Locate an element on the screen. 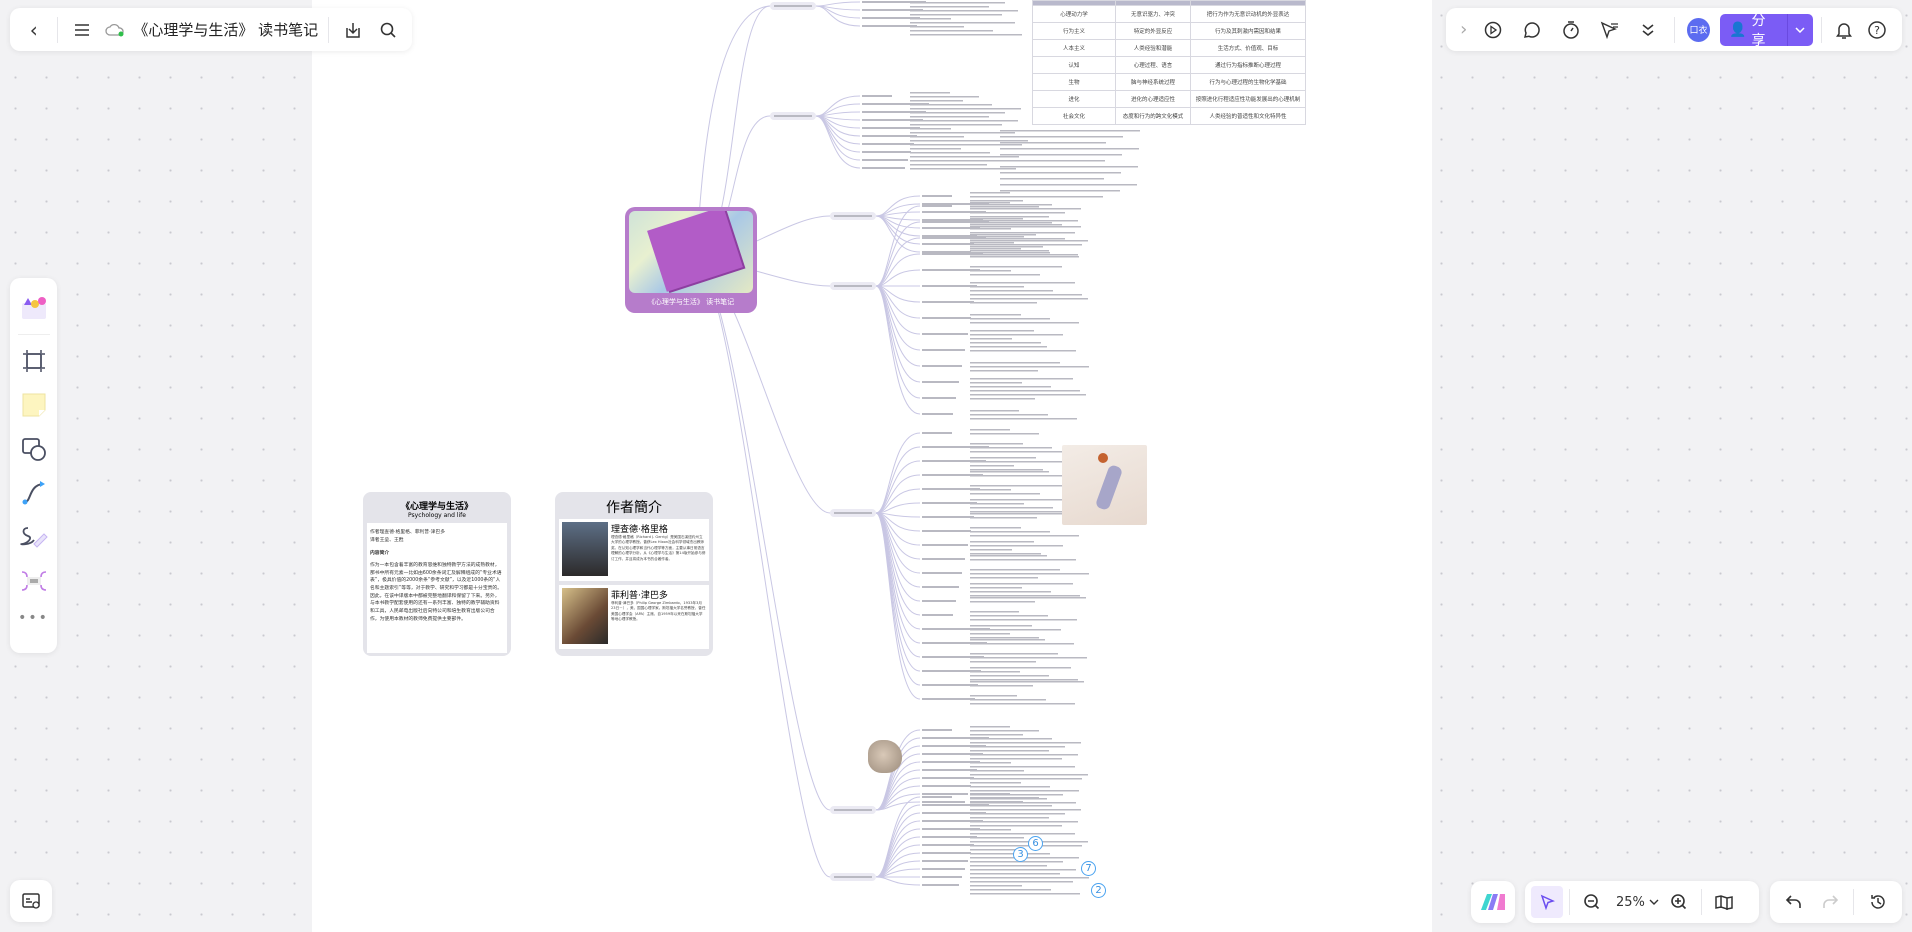  back-button: ‹ is located at coordinates (33, 29).